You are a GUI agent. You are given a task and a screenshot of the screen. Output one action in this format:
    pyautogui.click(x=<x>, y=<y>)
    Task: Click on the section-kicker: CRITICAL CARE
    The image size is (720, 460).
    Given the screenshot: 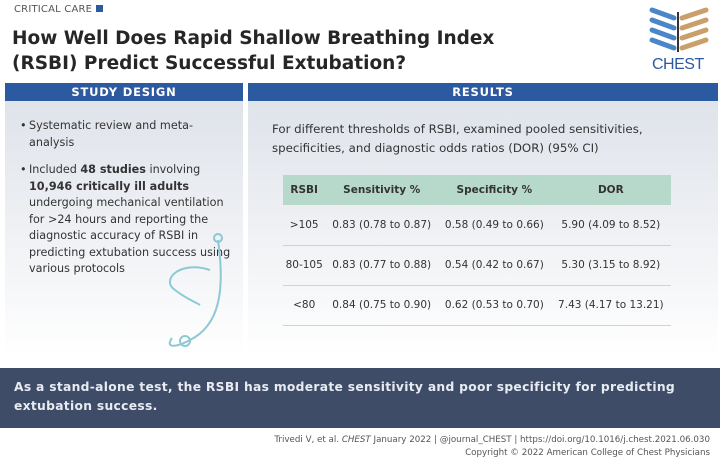 What is the action you would take?
    pyautogui.click(x=59, y=9)
    